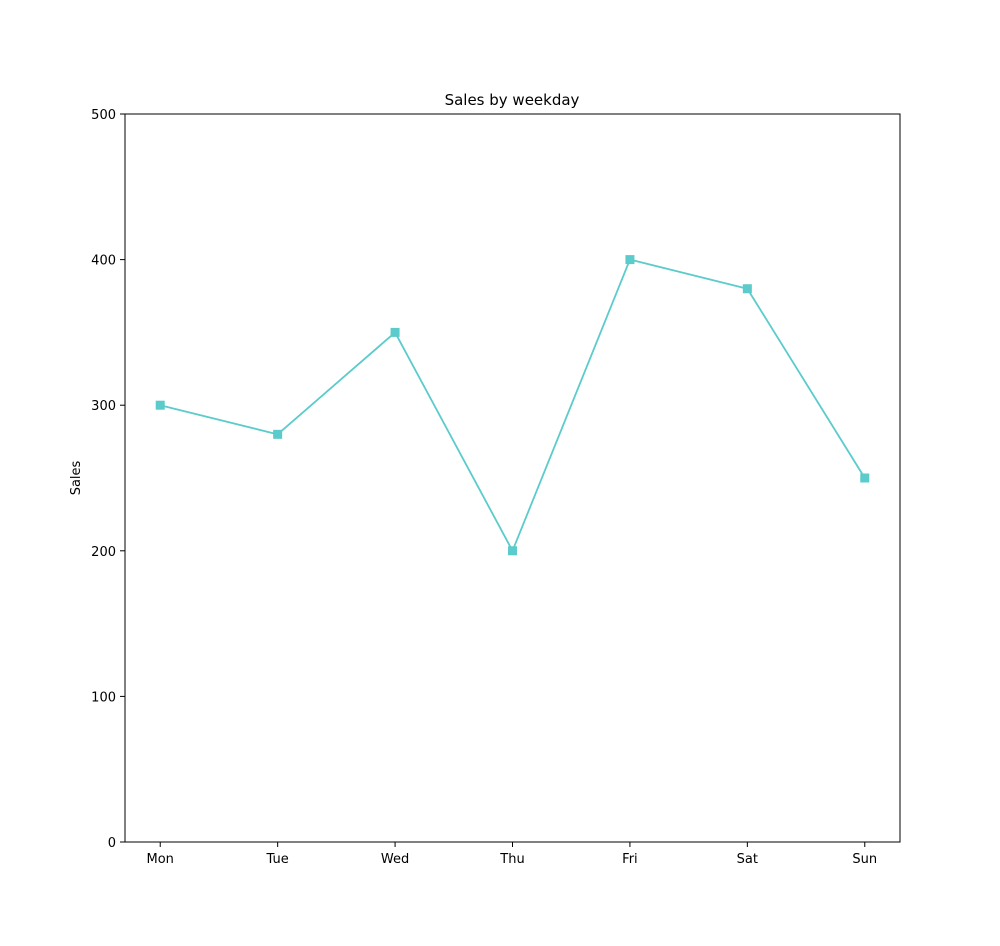 The image size is (1000, 946). Describe the element at coordinates (630, 859) in the screenshot. I see `x-tick-label: Fri` at that location.